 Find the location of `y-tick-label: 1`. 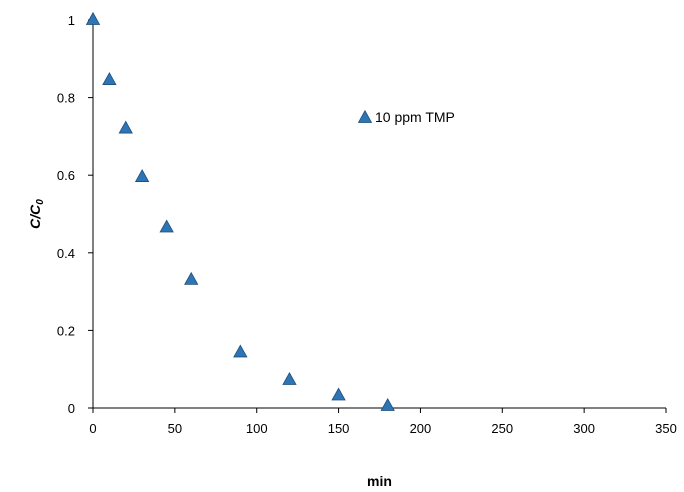

y-tick-label: 1 is located at coordinates (71, 20).